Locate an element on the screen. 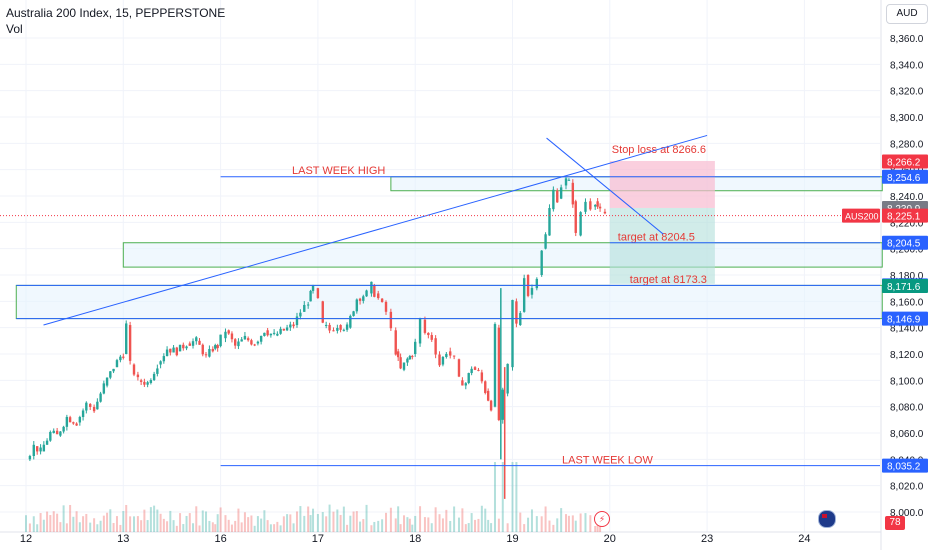 This screenshot has width=932, height=550. x-tick-label: 24 is located at coordinates (804, 539).